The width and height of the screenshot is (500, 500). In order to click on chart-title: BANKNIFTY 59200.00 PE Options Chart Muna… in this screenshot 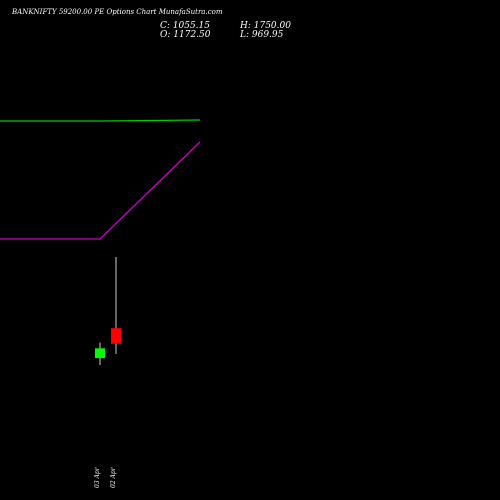, I will do `click(117, 12)`.